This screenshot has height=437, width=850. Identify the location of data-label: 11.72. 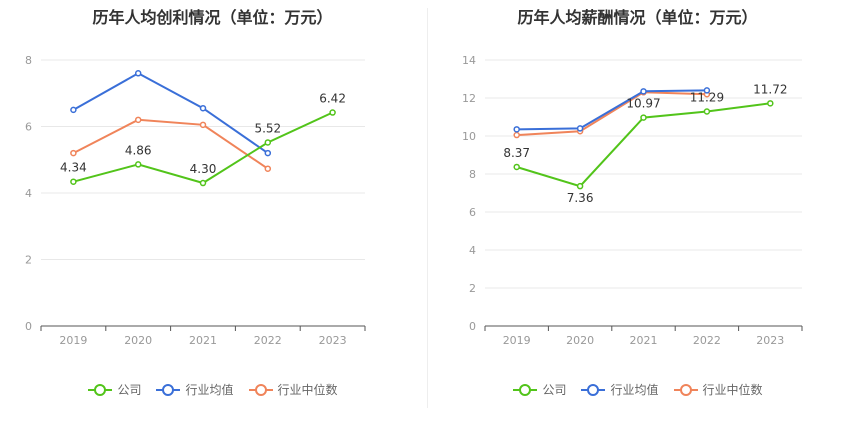
(770, 89).